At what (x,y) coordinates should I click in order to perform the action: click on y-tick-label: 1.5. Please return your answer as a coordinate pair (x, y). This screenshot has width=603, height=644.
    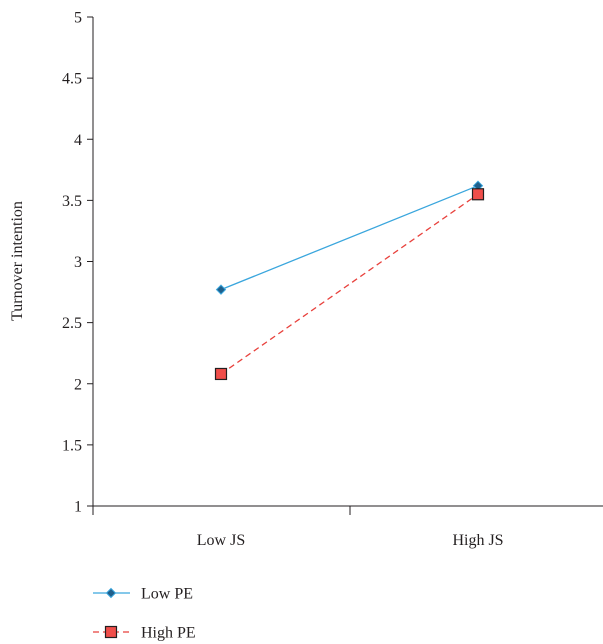
    Looking at the image, I should click on (72, 445).